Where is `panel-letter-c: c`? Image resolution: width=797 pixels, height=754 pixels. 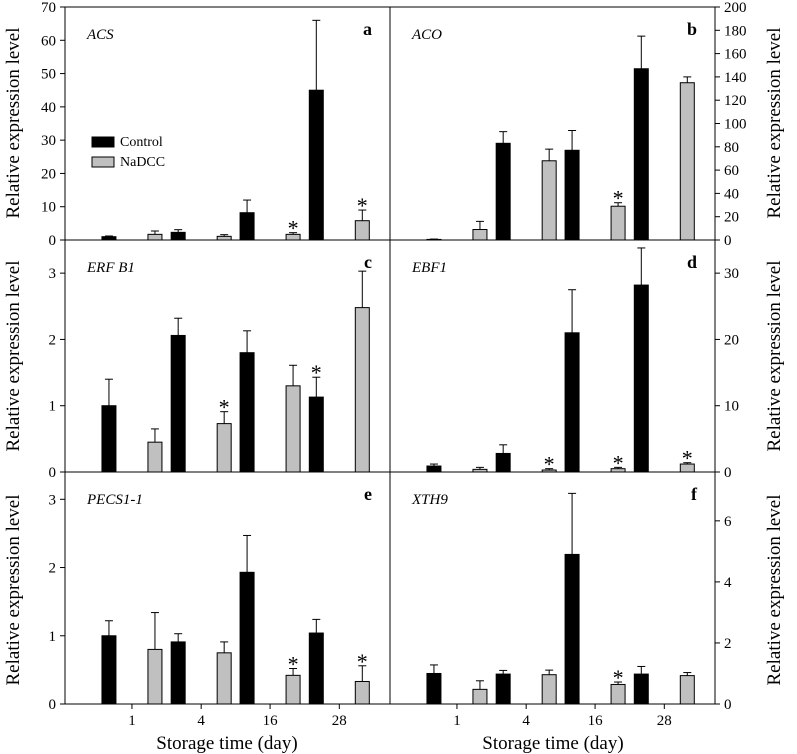
panel-letter-c: c is located at coordinates (368, 262).